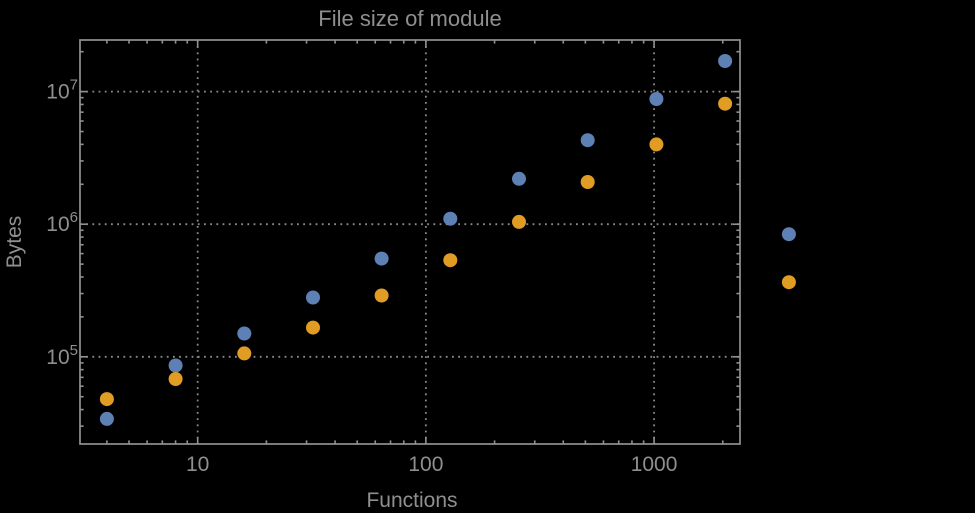 This screenshot has width=975, height=513. I want to click on x-tick-label: 10, so click(197, 464).